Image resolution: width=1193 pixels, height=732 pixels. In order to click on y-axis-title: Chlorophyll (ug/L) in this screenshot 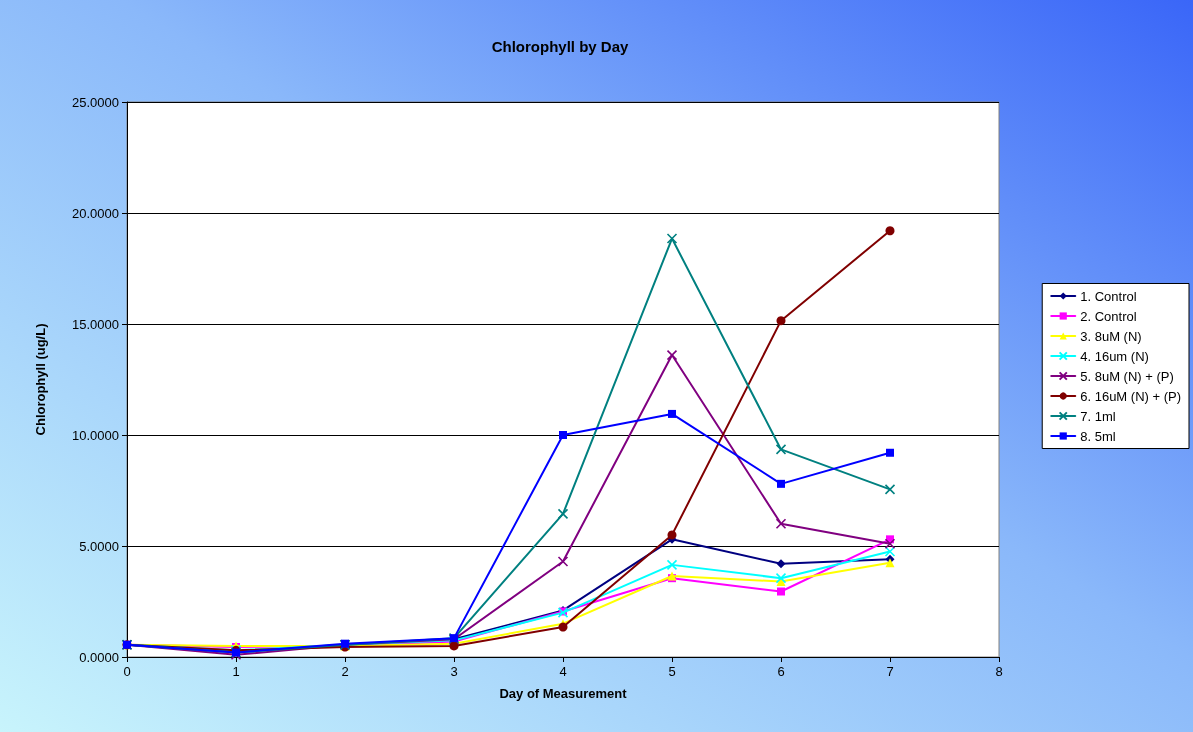, I will do `click(40, 379)`.